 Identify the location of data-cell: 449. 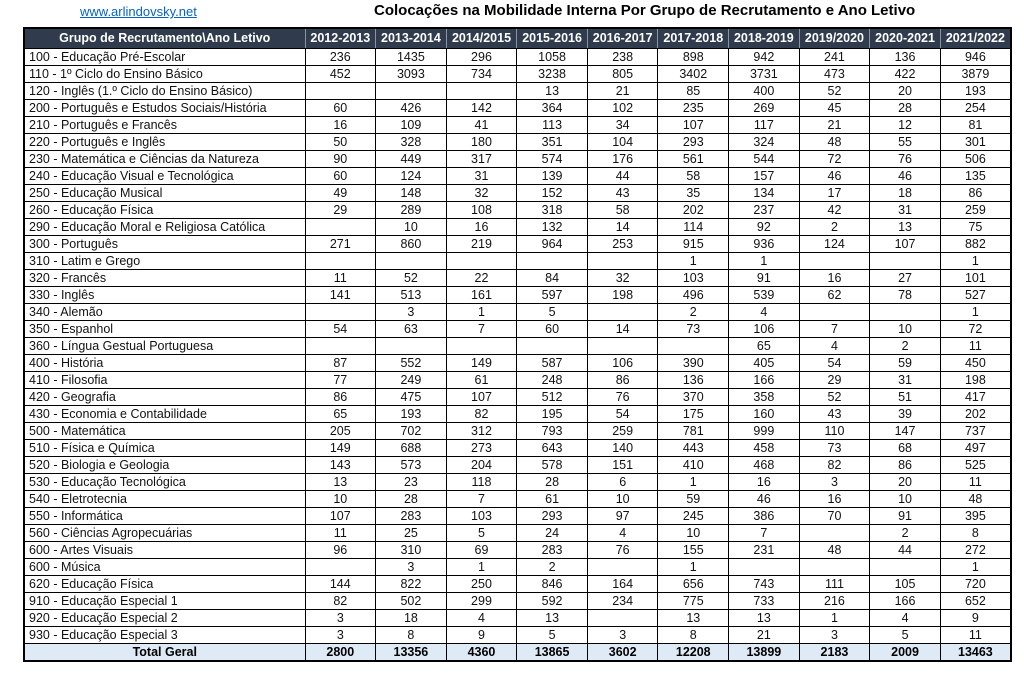
(411, 159).